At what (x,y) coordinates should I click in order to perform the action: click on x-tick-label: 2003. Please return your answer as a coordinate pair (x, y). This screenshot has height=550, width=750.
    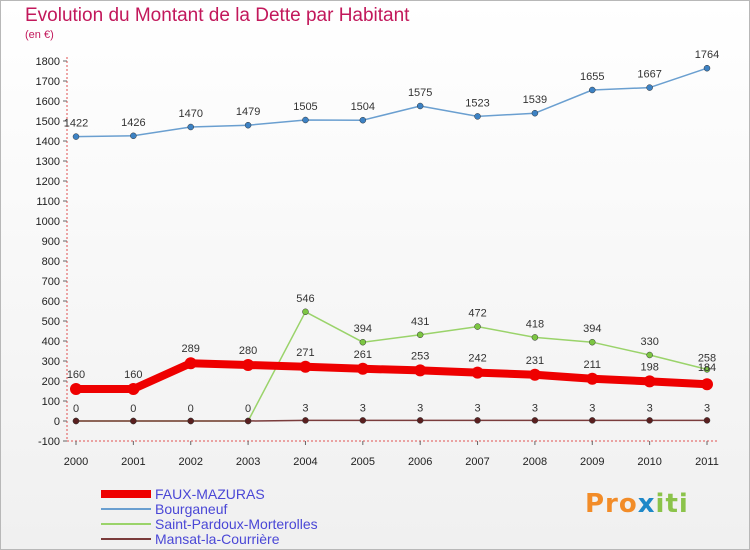
    Looking at the image, I should click on (248, 462).